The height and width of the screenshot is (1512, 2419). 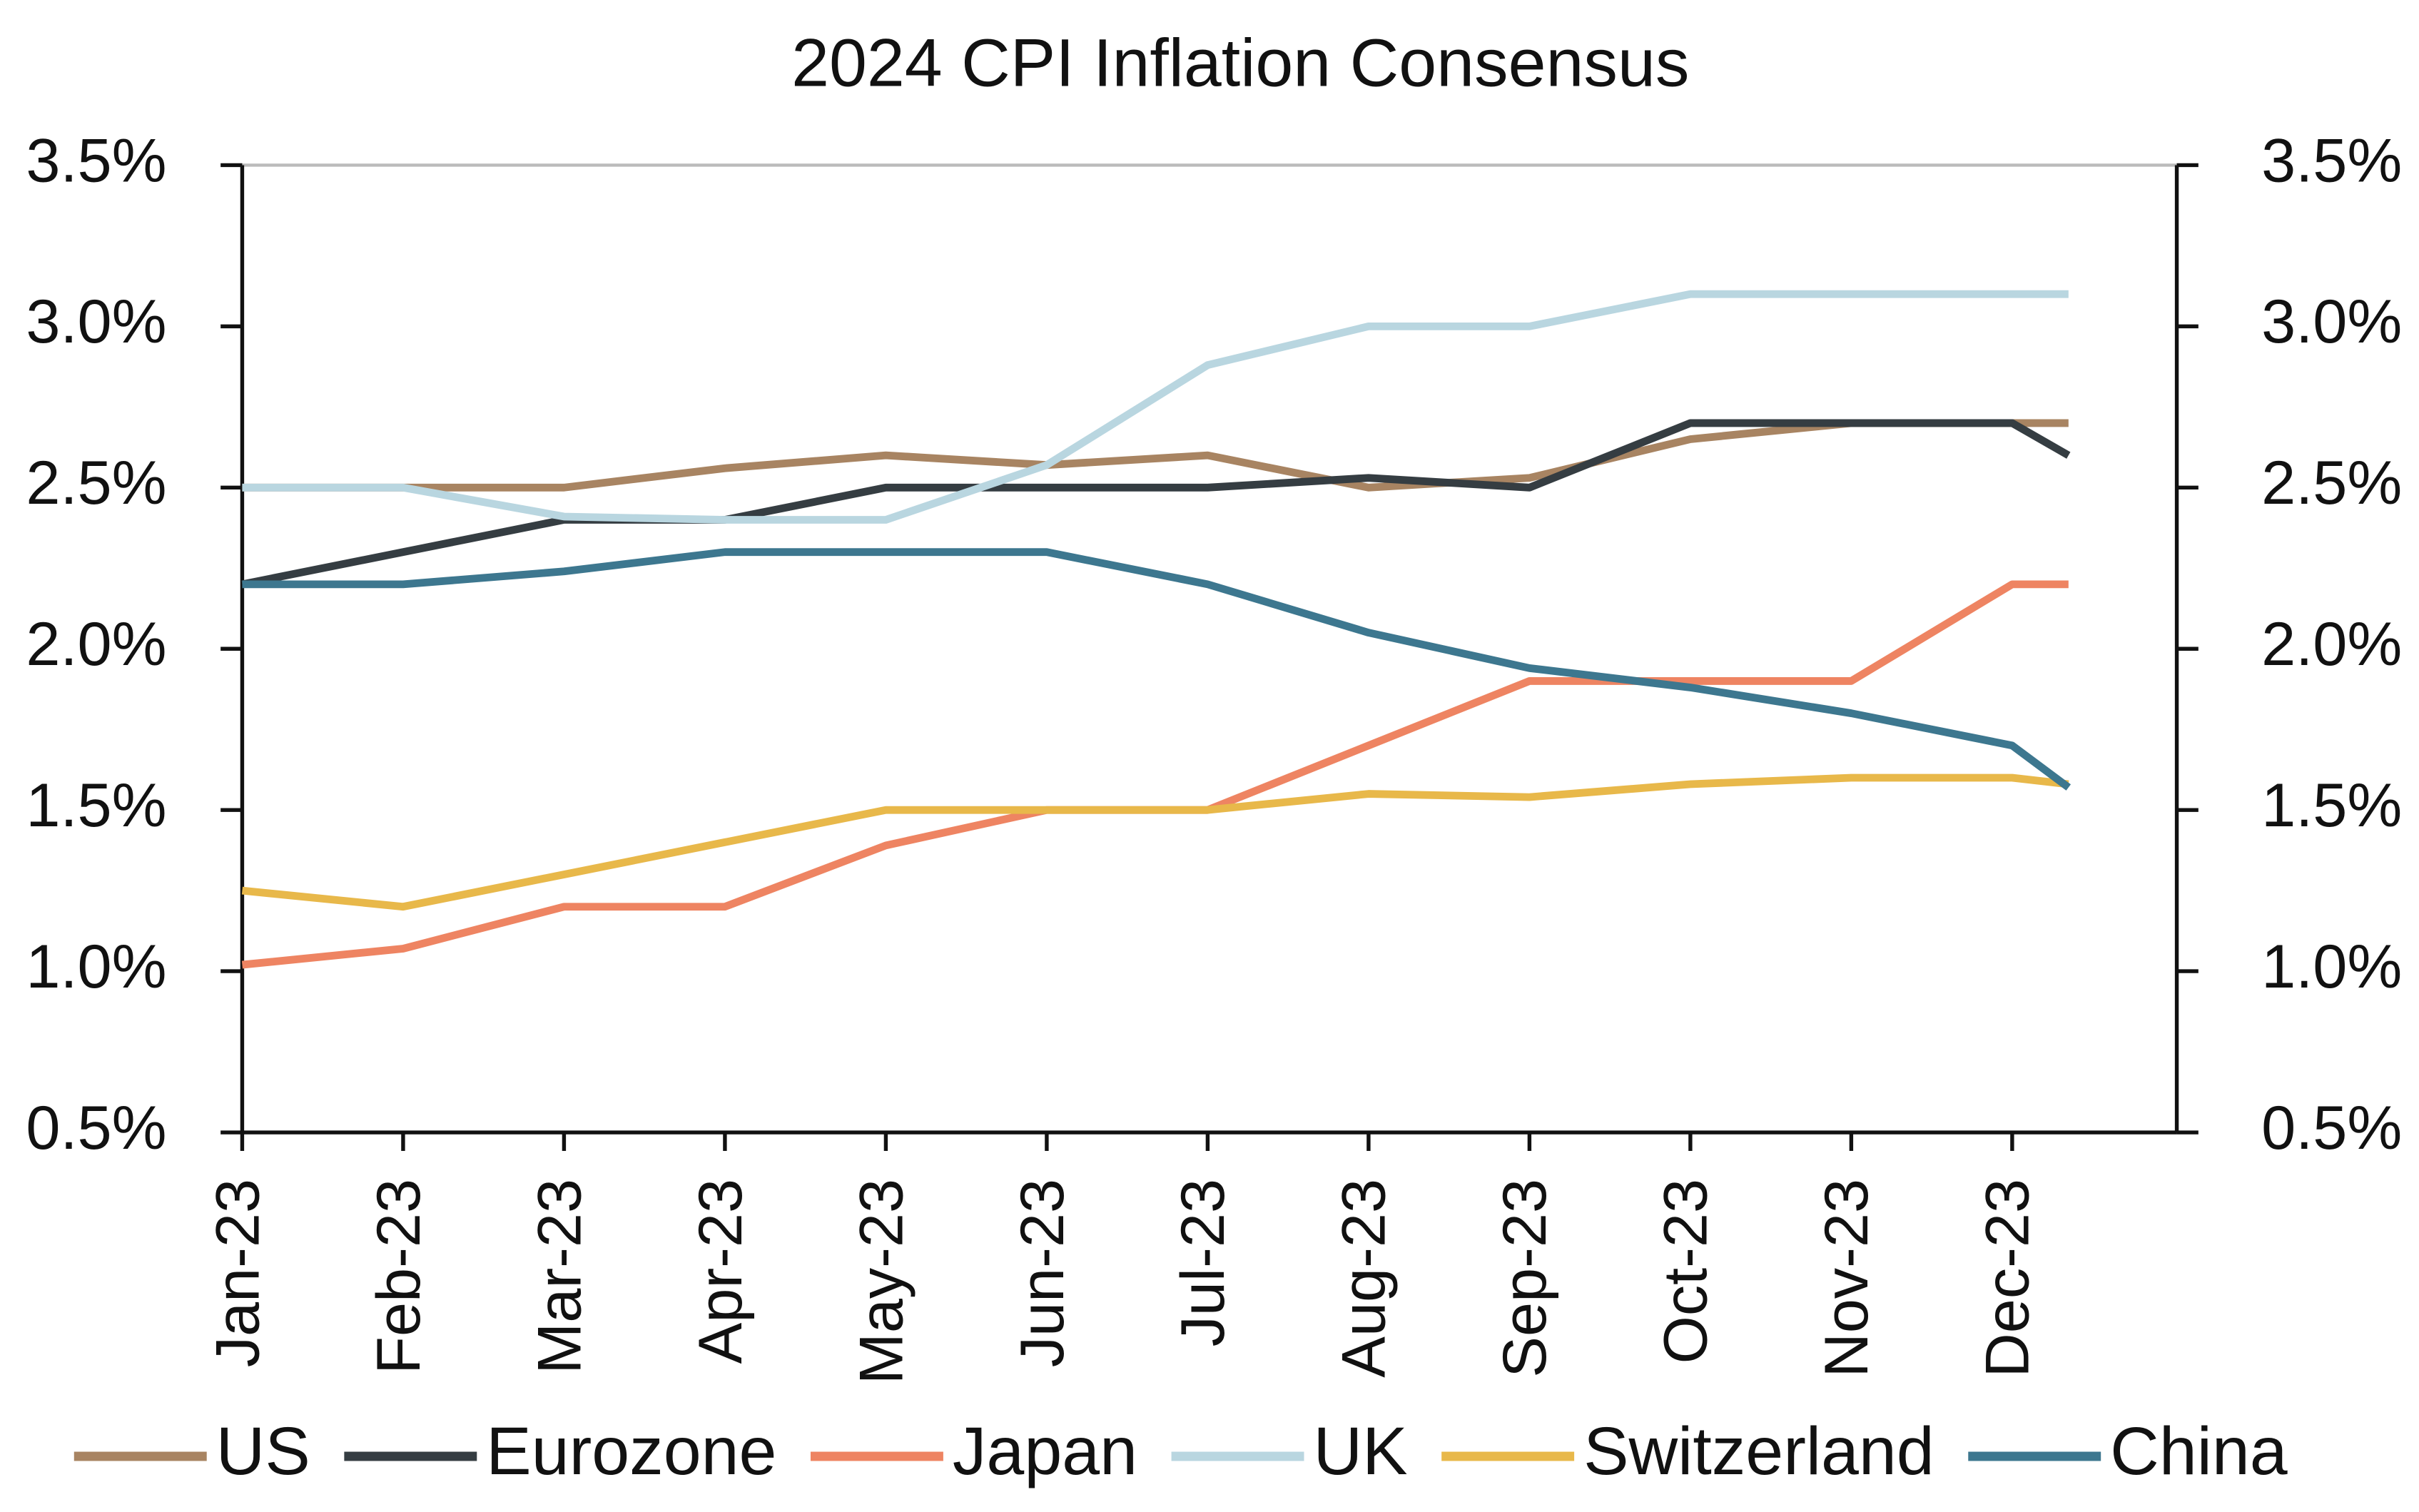 I want to click on legend-label: Eurozone, so click(x=631, y=1452).